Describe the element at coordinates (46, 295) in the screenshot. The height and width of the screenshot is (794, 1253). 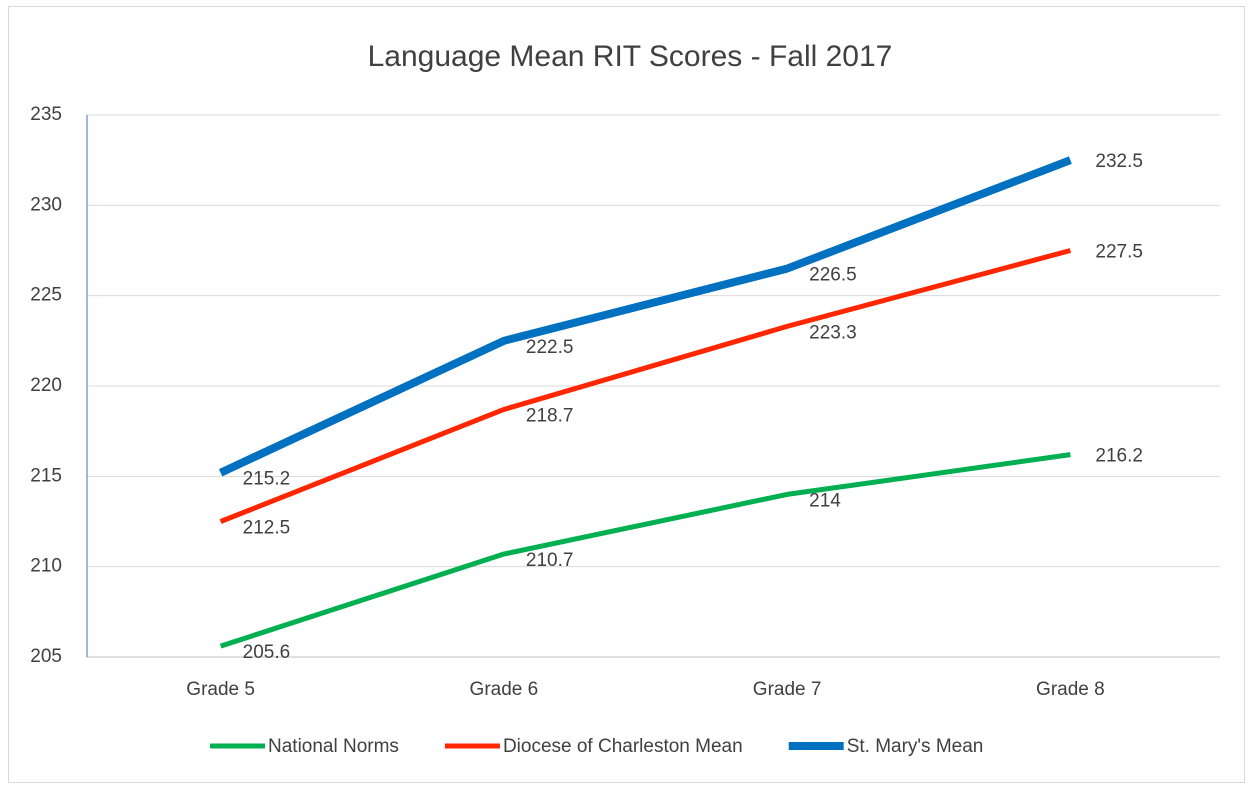
I see `y-tick-label: 225` at that location.